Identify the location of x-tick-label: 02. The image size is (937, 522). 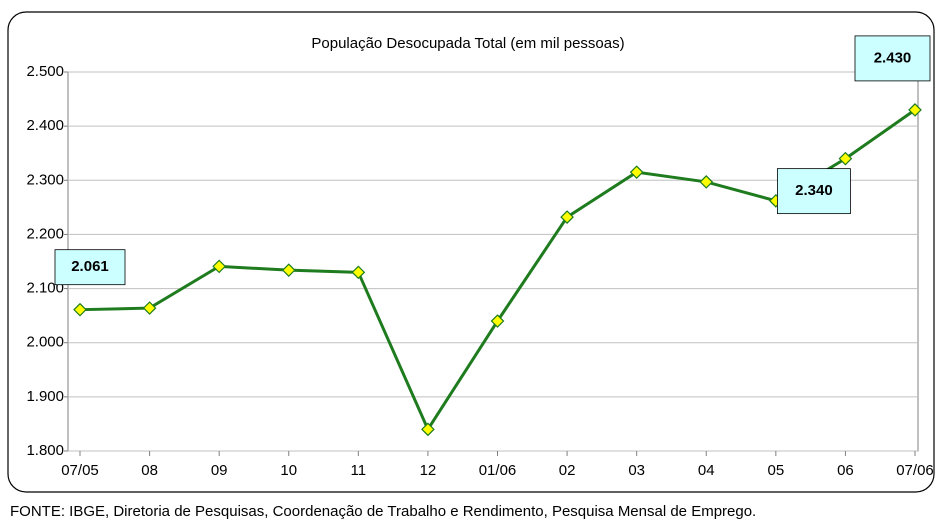
(567, 470).